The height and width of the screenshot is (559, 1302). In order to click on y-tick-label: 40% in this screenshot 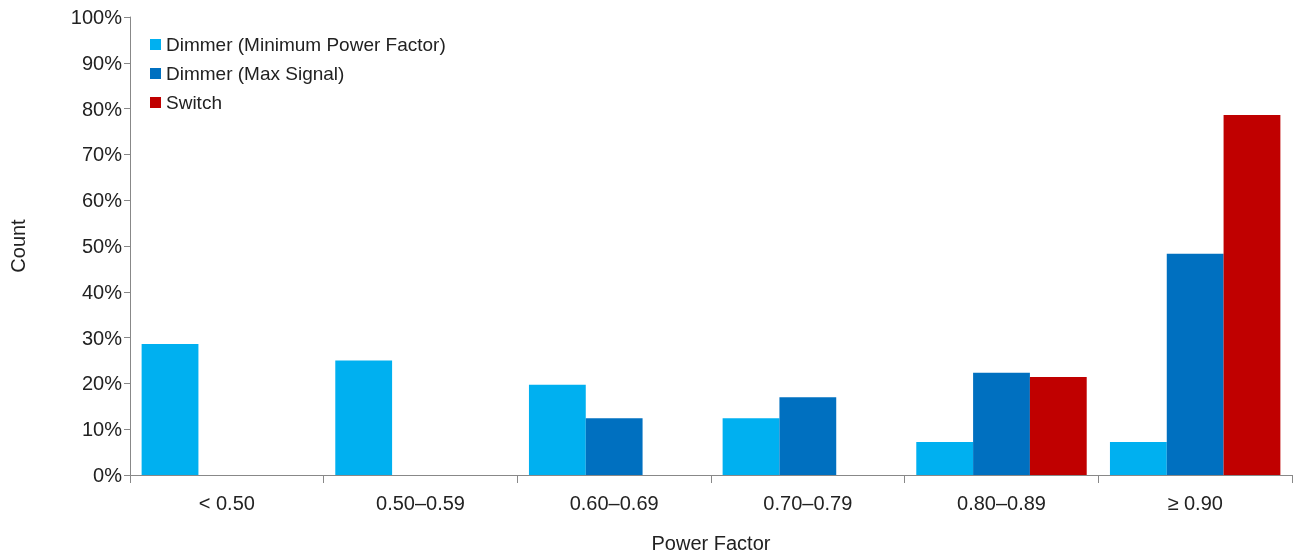, I will do `click(102, 291)`.